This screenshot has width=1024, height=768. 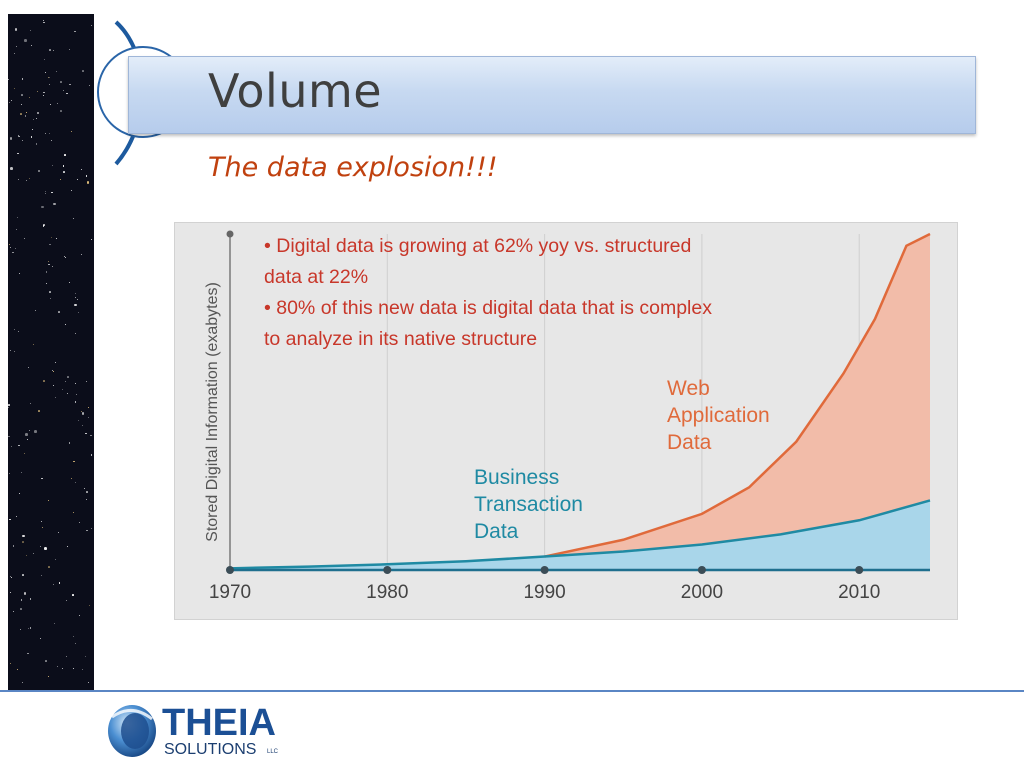 I want to click on footer-divider, so click(x=512, y=691).